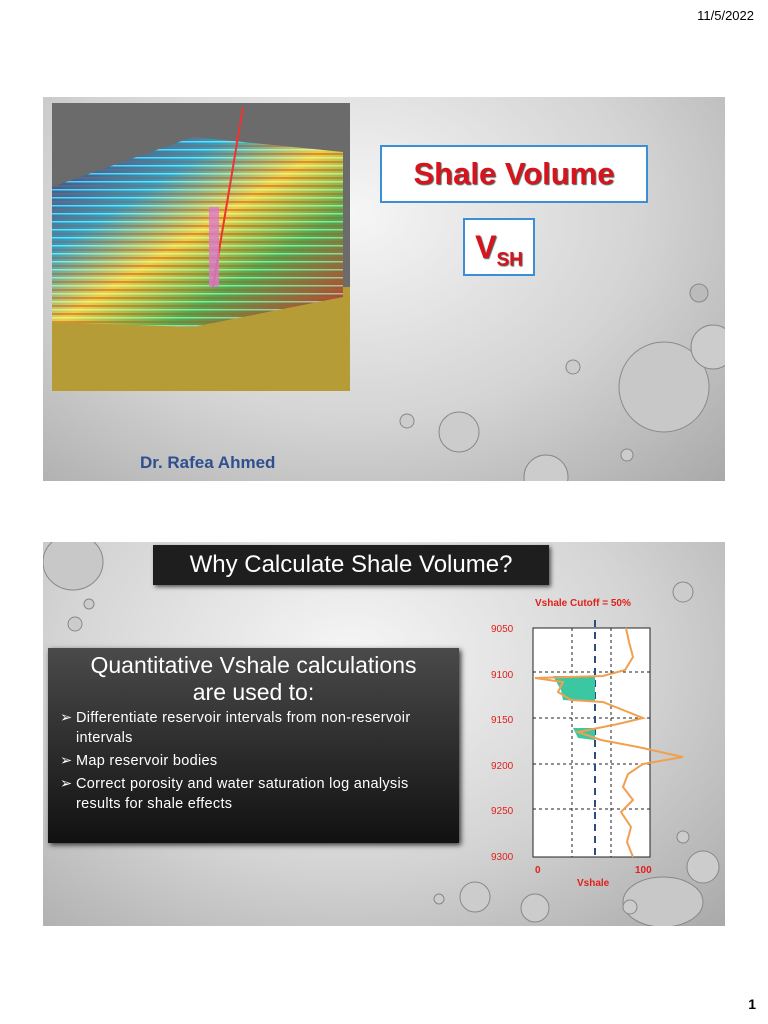  I want to click on date: 11/5/2022, so click(725, 15).